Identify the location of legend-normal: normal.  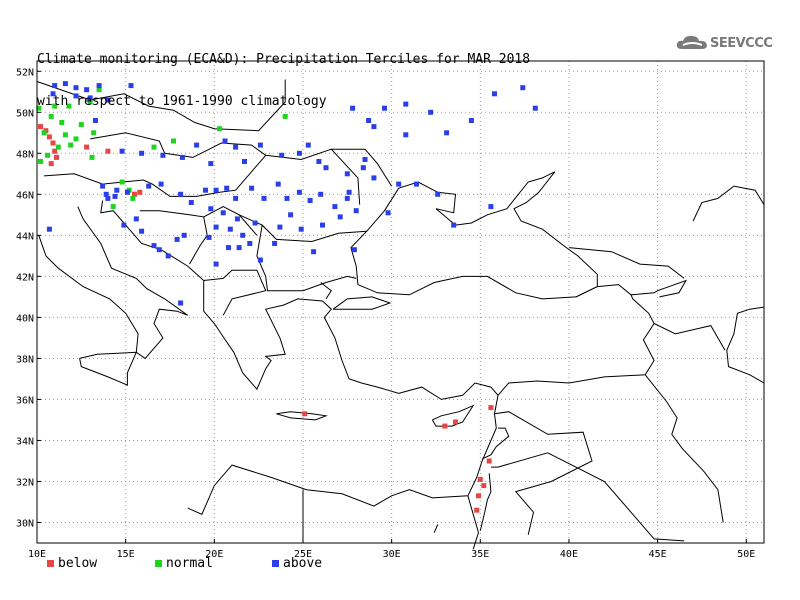
(184, 564).